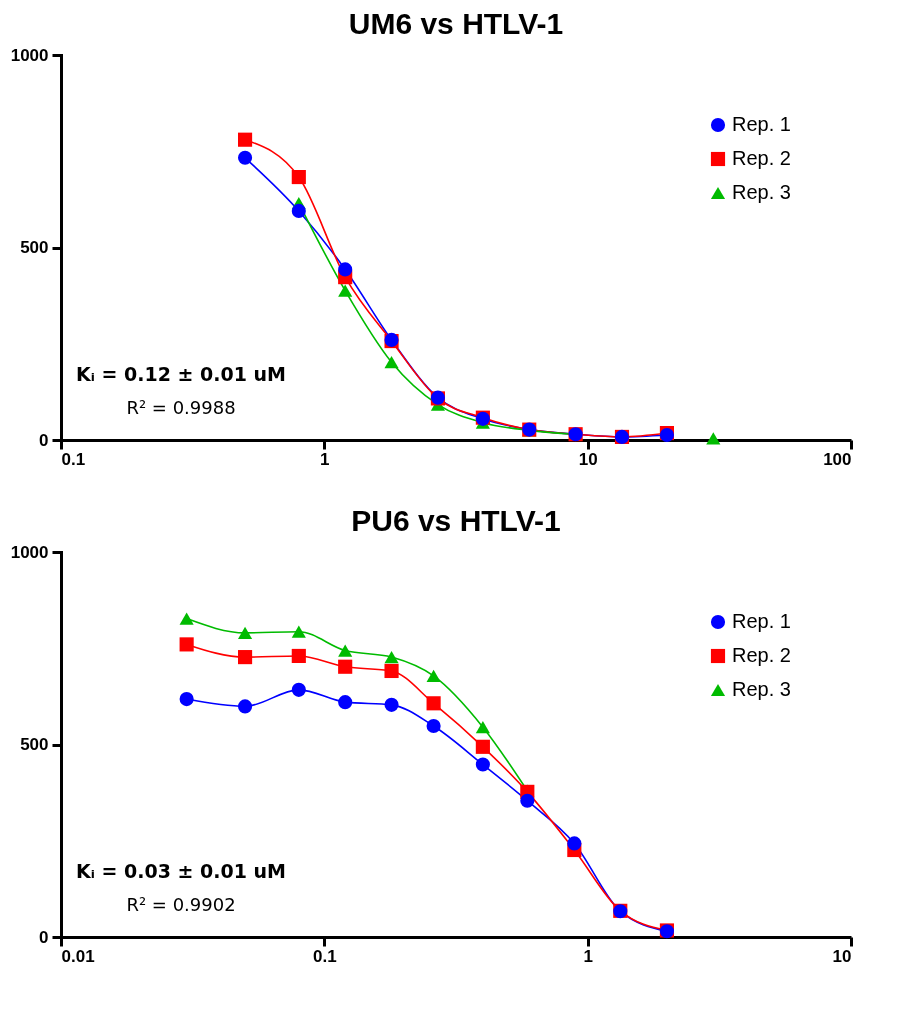 Image resolution: width=908 pixels, height=1026 pixels. Describe the element at coordinates (181, 374) in the screenshot. I see `annotation: Kᵢ = 0.12 ± 0.01 uM` at that location.